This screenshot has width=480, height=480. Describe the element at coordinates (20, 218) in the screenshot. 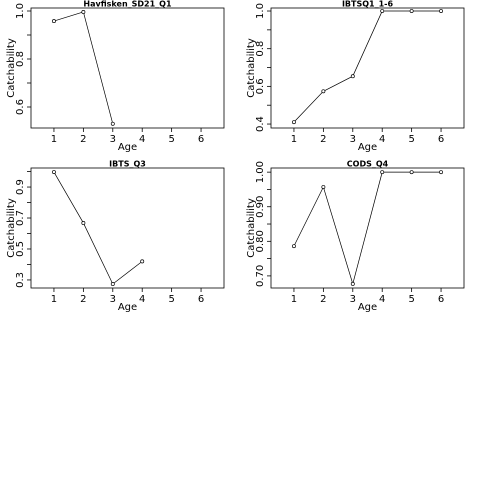

I see `y-tick-label: 0.7` at that location.